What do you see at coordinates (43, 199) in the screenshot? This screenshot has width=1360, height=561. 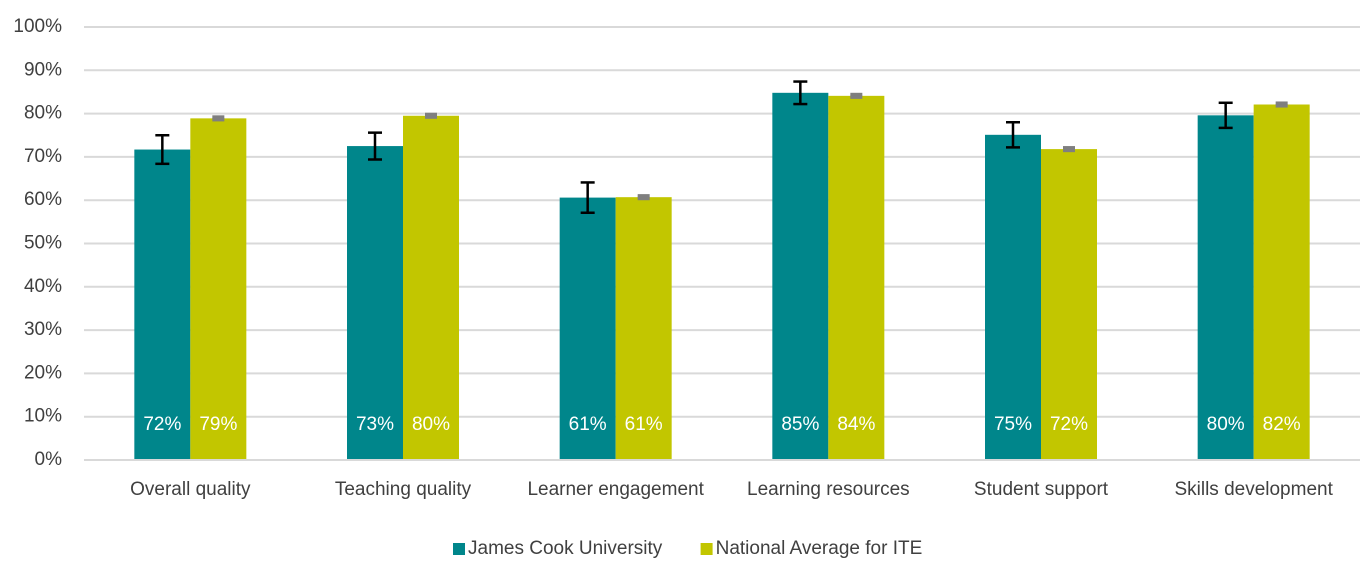 I see `y-tick-label: 60%` at bounding box center [43, 199].